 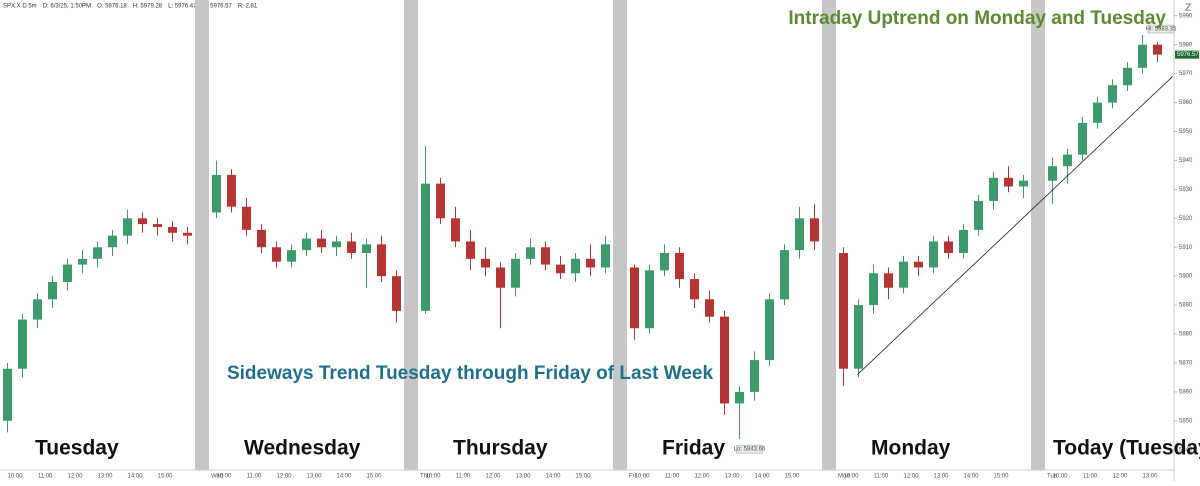 What do you see at coordinates (1052, 477) in the screenshot?
I see `day-abbr: Tue` at bounding box center [1052, 477].